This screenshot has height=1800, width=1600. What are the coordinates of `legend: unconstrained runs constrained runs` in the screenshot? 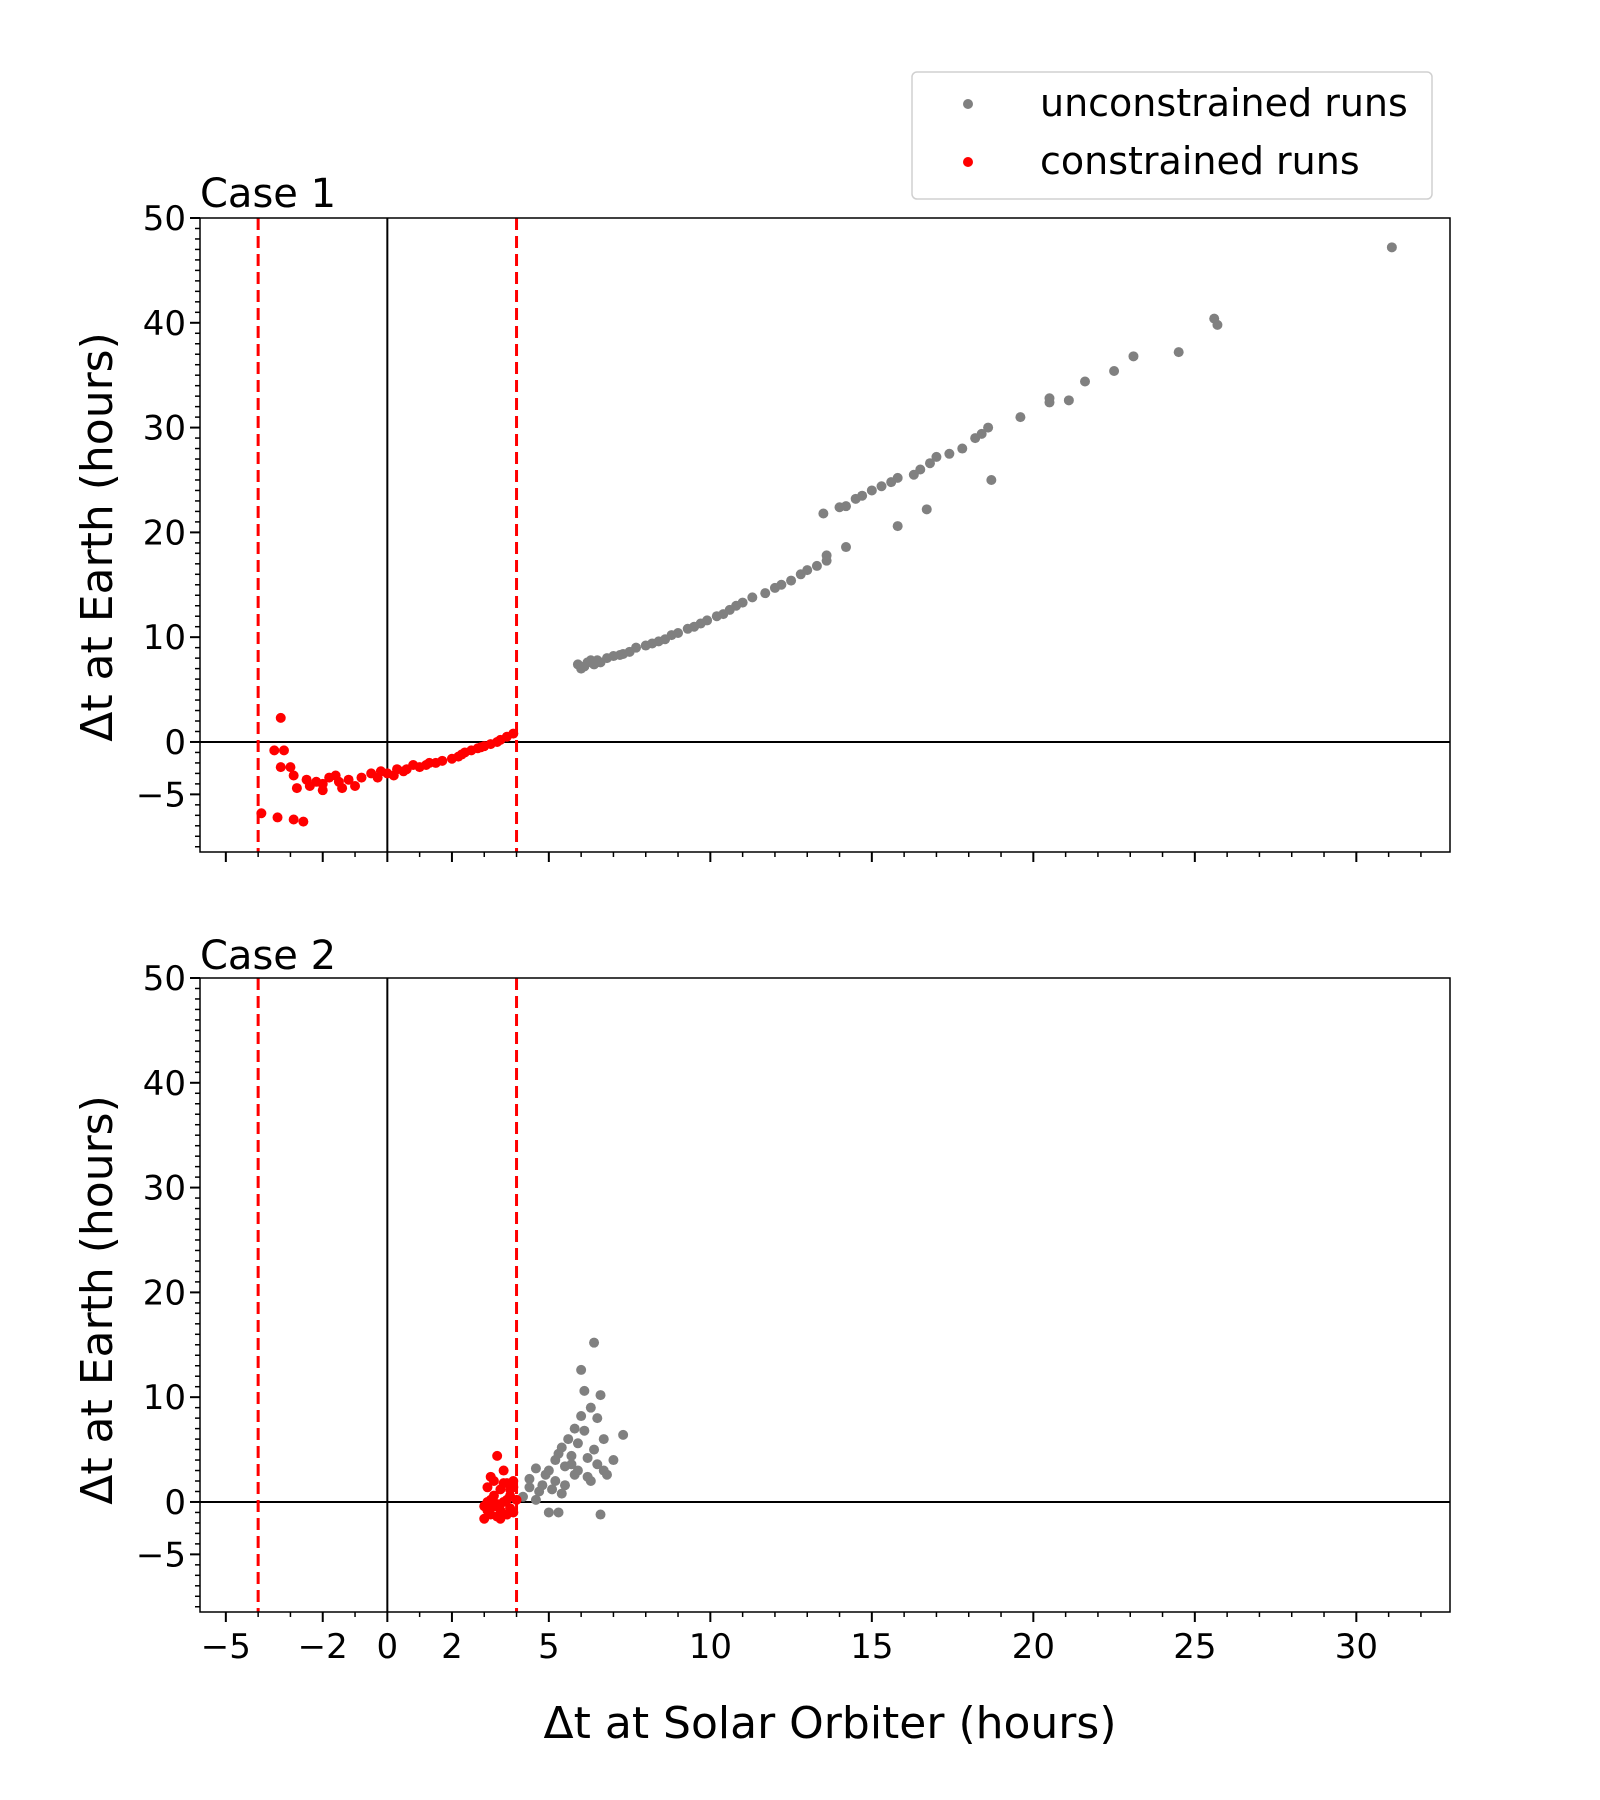 It's located at (1172, 135).